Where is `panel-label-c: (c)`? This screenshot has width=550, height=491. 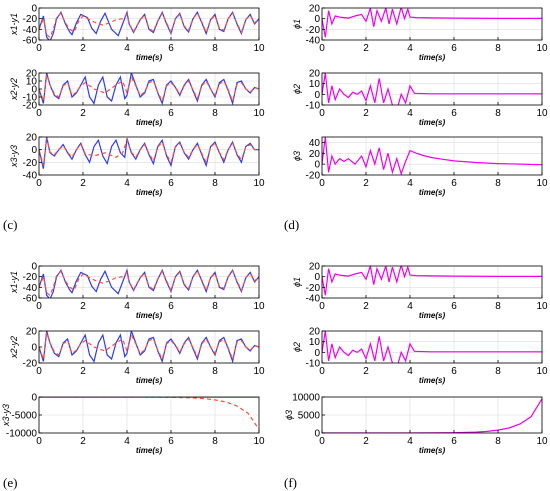 panel-label-c: (c) is located at coordinates (10, 224).